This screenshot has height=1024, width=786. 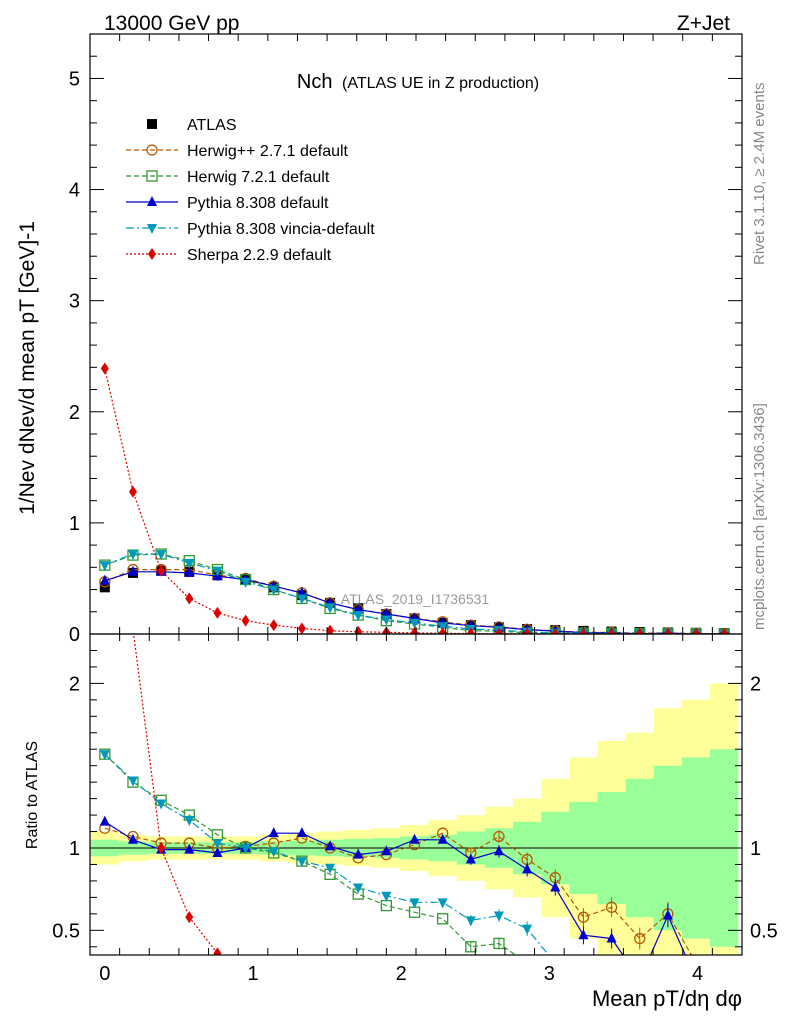 What do you see at coordinates (755, 684) in the screenshot?
I see `ratio-tick-label-right-2: 2` at bounding box center [755, 684].